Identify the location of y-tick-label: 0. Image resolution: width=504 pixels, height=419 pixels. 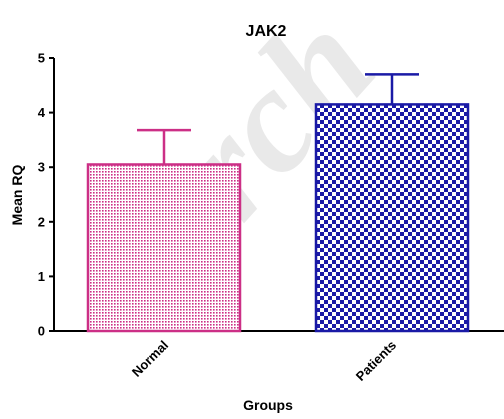
(41, 331).